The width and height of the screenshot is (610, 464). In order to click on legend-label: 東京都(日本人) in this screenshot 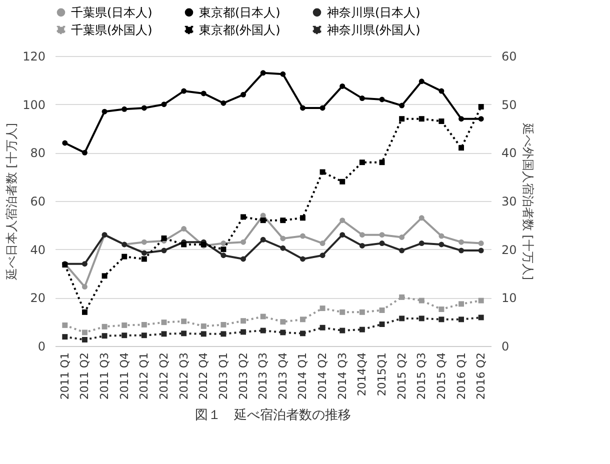, I will do `click(239, 12)`.